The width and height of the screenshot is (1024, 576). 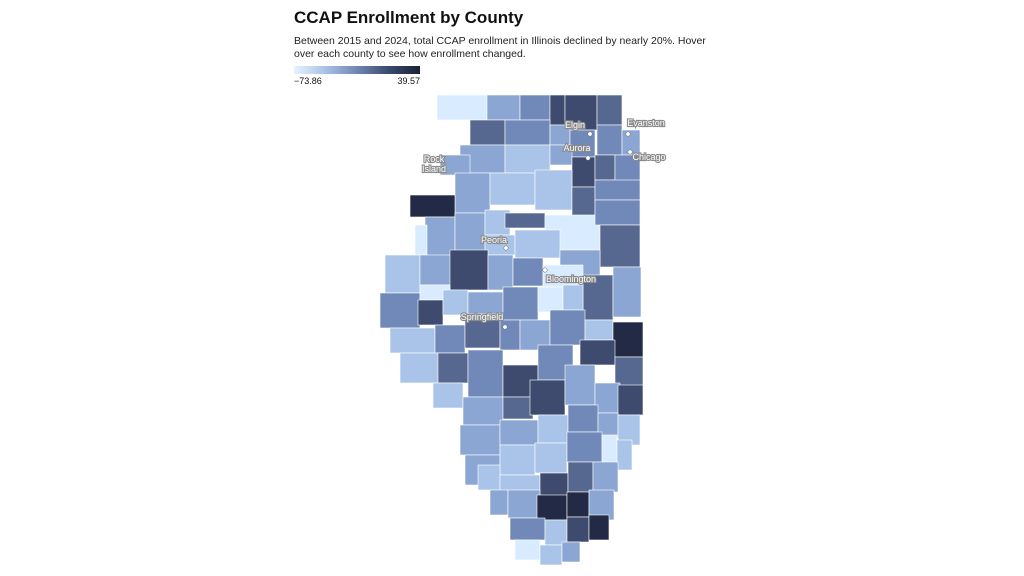 What do you see at coordinates (409, 17) in the screenshot?
I see `map-title: CCAP Enrollment by County` at bounding box center [409, 17].